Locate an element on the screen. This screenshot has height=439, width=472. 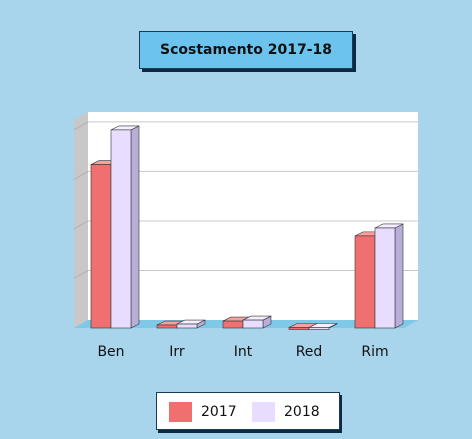
legend-item-2018: 2018 is located at coordinates (286, 412).